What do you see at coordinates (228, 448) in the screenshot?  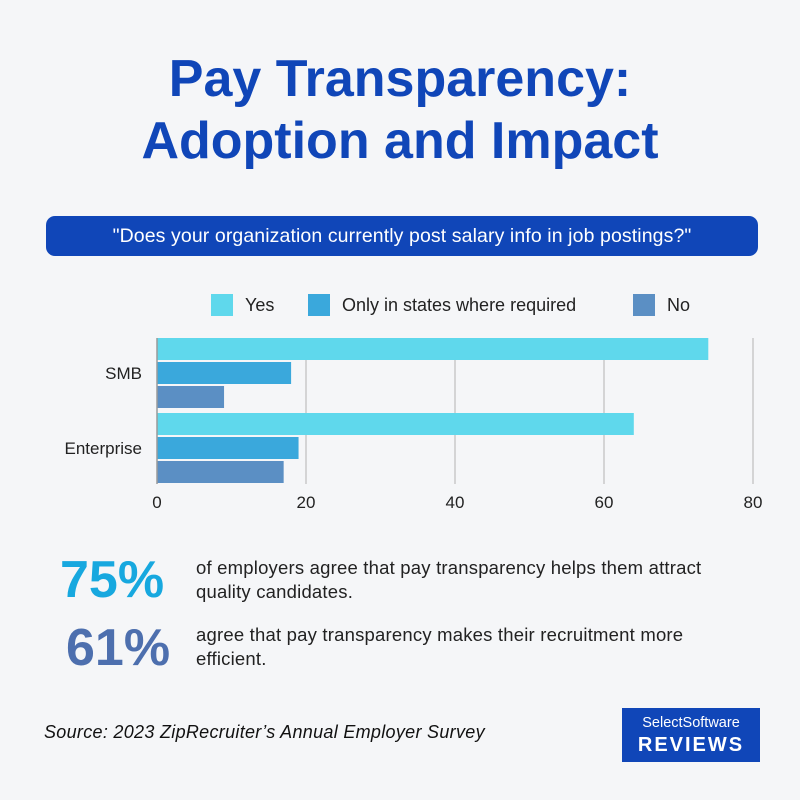 I see `bar-enterprise-only-required` at bounding box center [228, 448].